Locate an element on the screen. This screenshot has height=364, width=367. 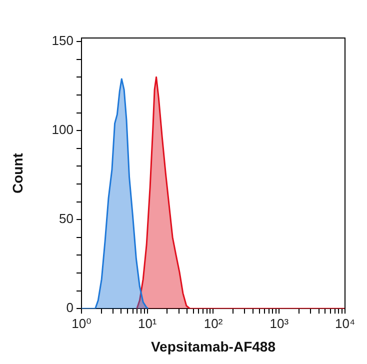
y-tick-label: 0 is located at coordinates (70, 308).